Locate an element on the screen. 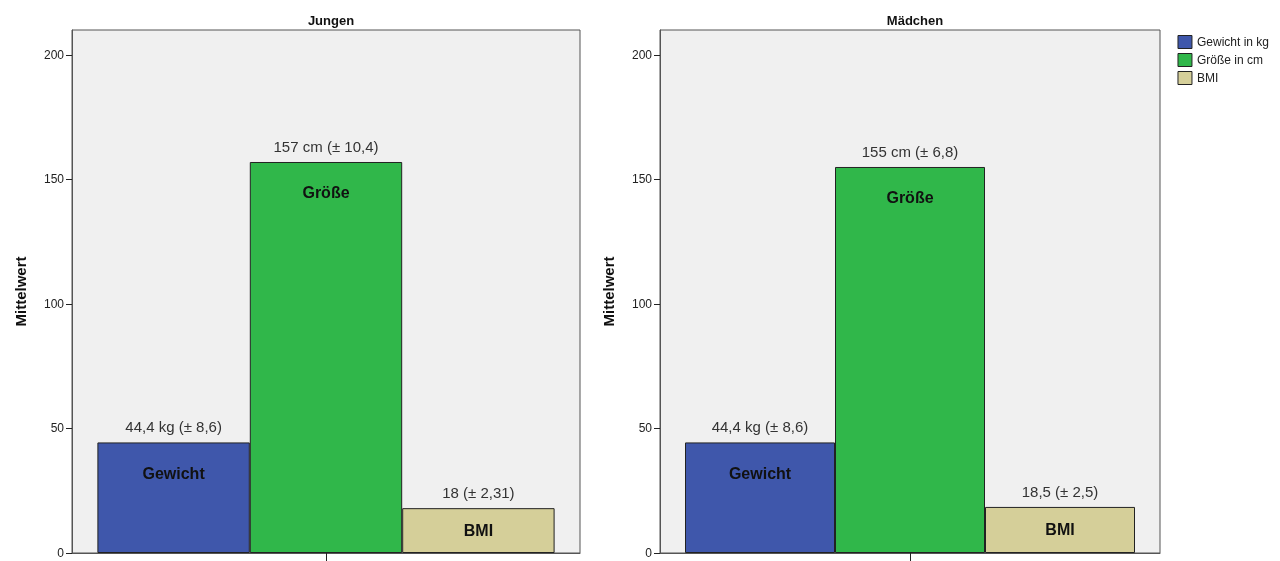 Image resolution: width=1280 pixels, height=561 pixels. legend-label: Gewicht in kg is located at coordinates (1232, 42).